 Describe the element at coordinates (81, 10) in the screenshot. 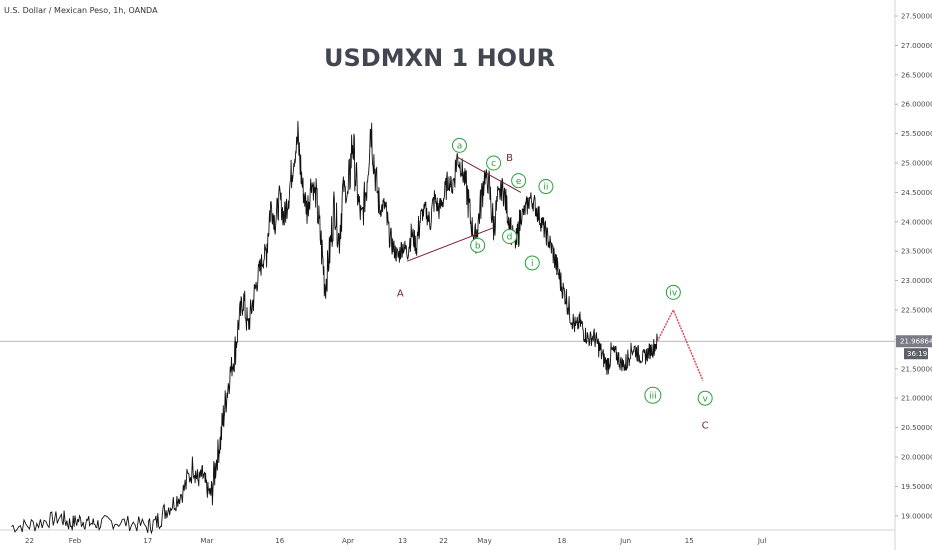

I see `symbol-info: U.S. Dollar / Mexican Peso, 1h, OANDA` at that location.